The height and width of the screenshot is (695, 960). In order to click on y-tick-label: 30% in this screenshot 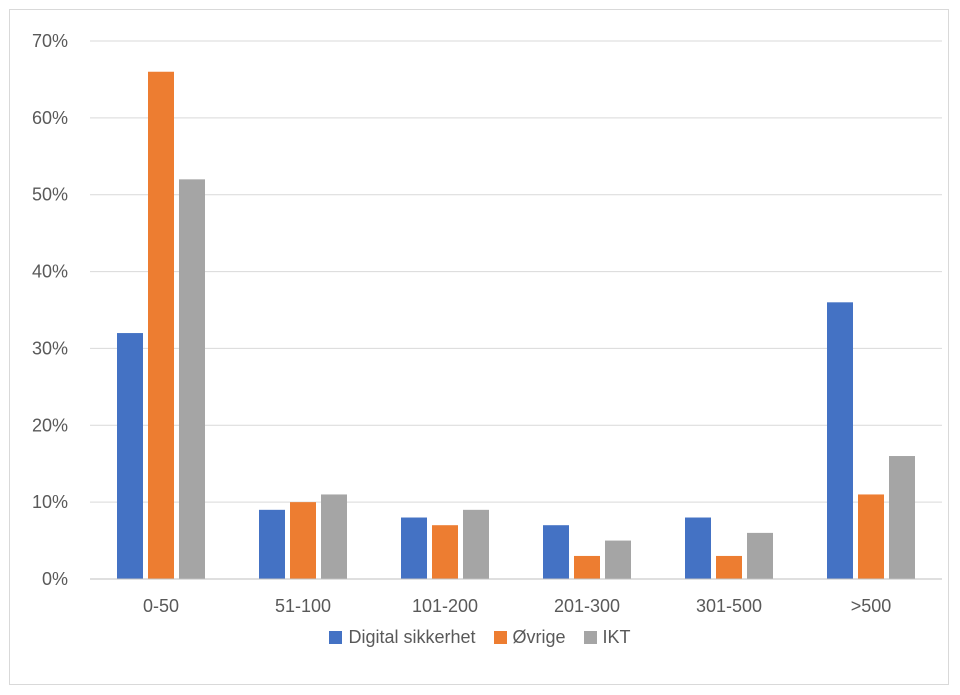, I will do `click(50, 348)`.